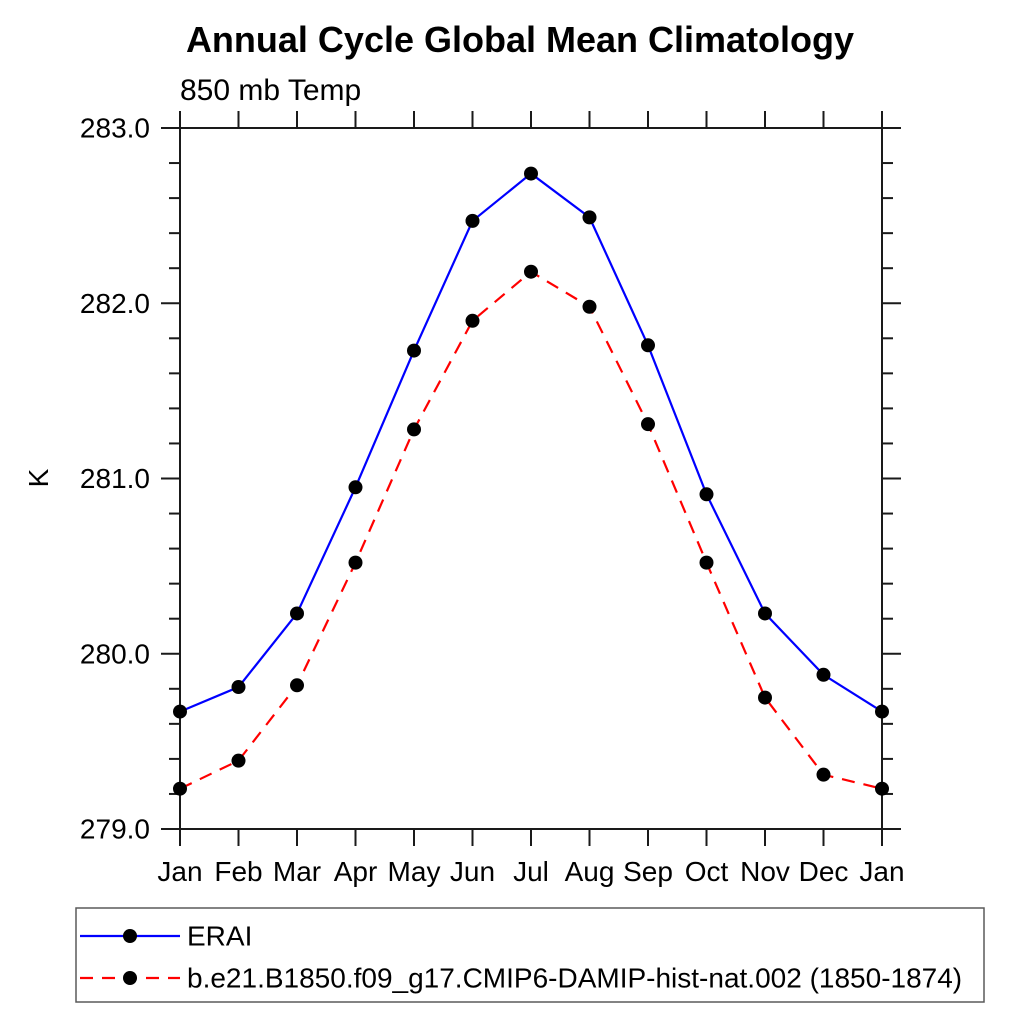 The width and height of the screenshot is (1024, 1029). I want to click on x-tick-label: Nov, so click(765, 871).